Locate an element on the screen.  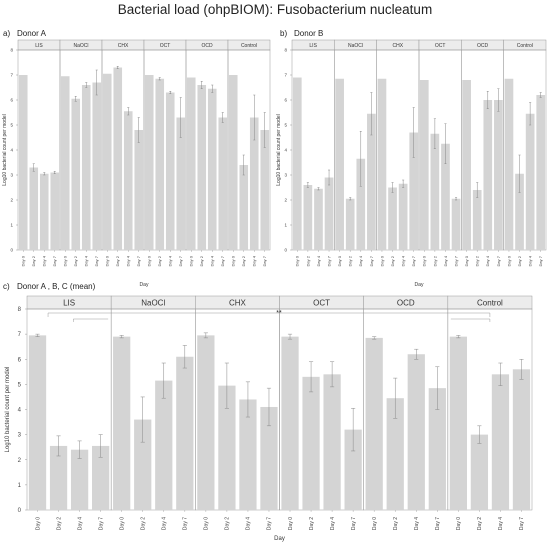
facet-label-oct: OCT is located at coordinates (440, 46).